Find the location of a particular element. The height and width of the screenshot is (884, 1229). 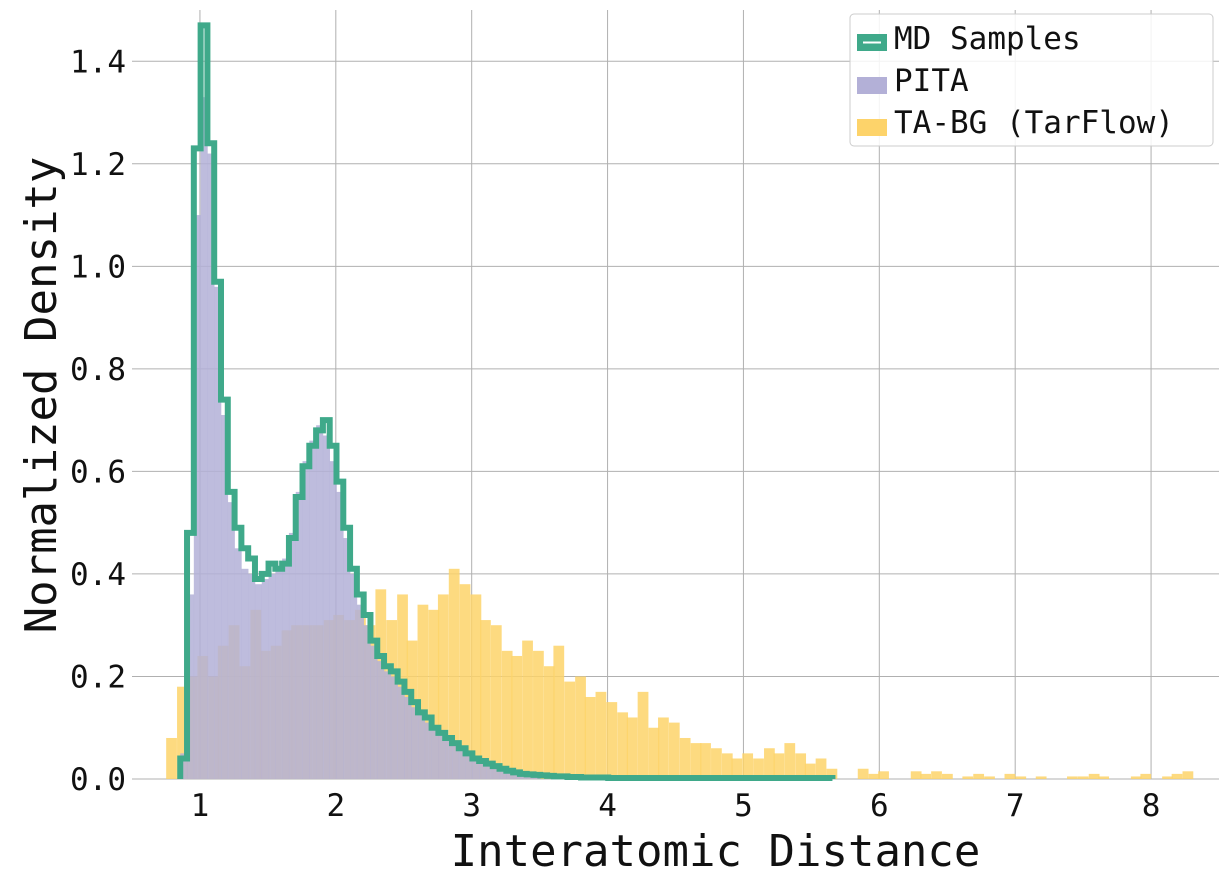

legend-entry-tabg: TA-BG (TarFlow) is located at coordinates (1034, 123).